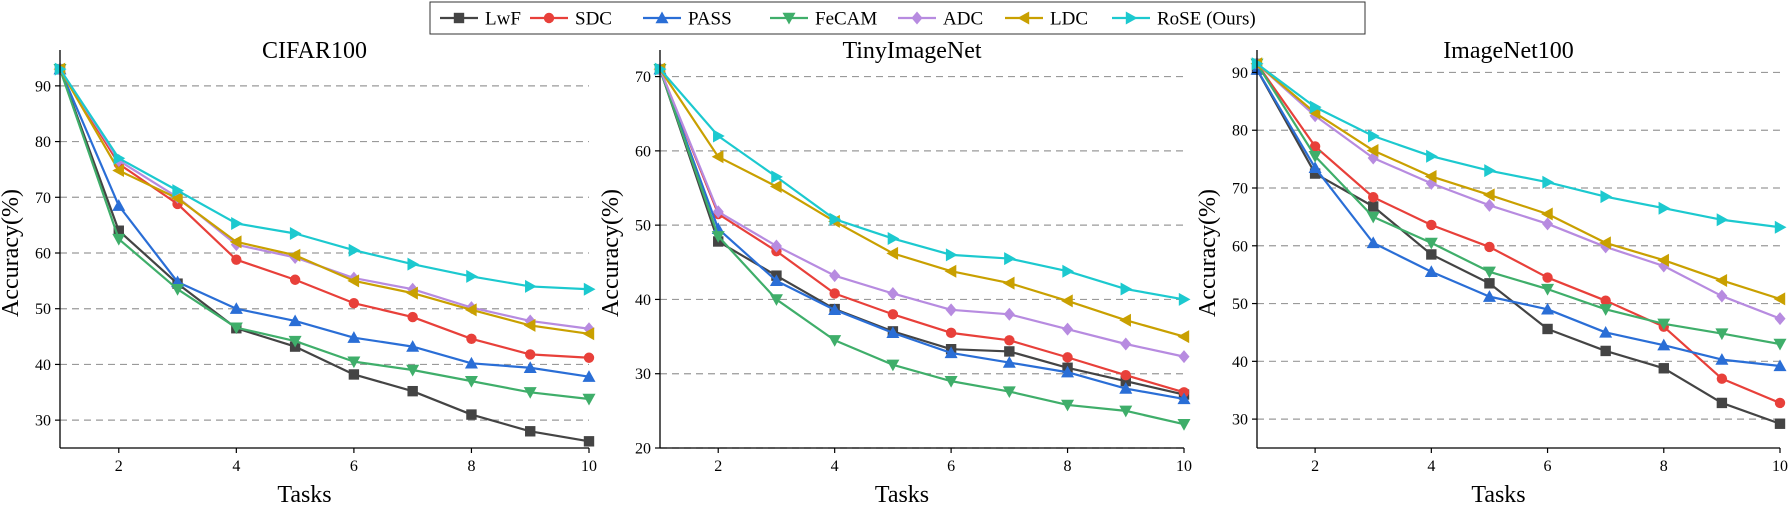 The width and height of the screenshot is (1790, 515). I want to click on x-tick-label: 6, so click(354, 466).